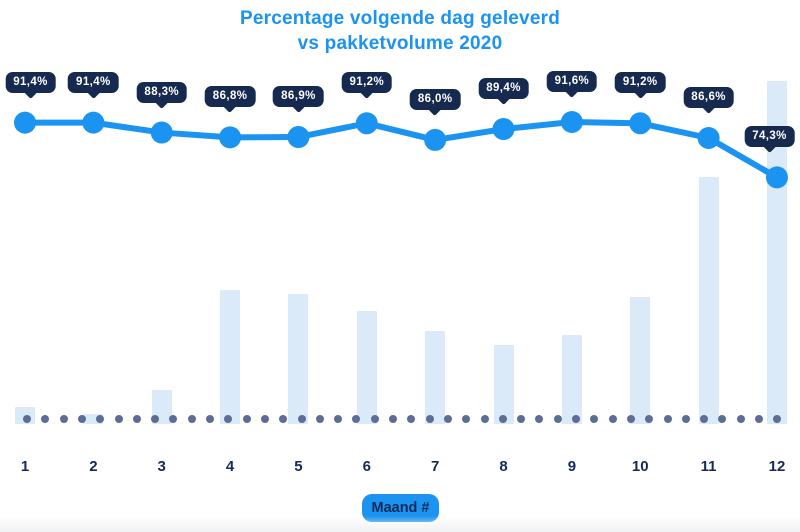  I want to click on x-axis-label: 4, so click(230, 466).